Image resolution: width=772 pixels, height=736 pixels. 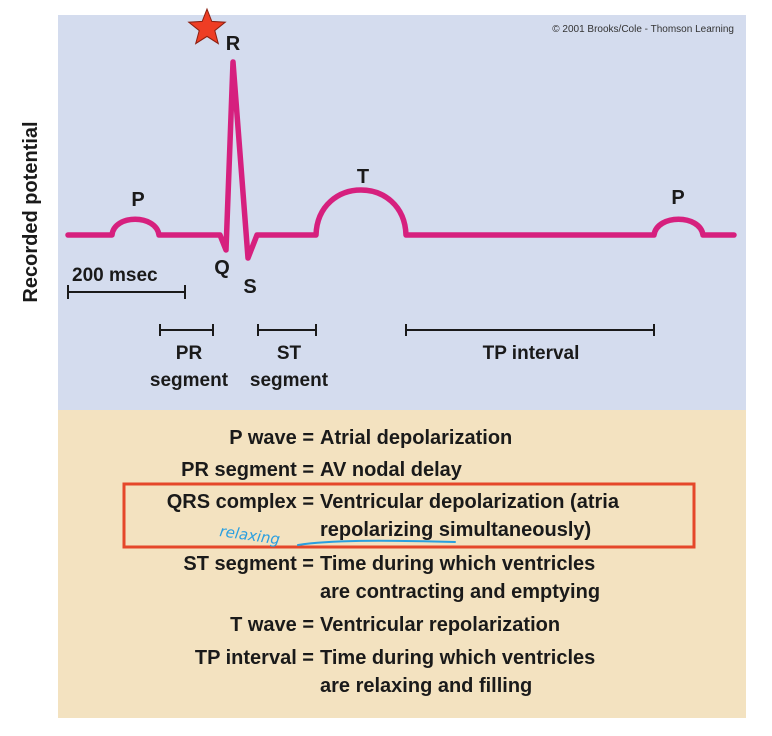 What do you see at coordinates (531, 353) in the screenshot?
I see `tp-interval-label: TP interval` at bounding box center [531, 353].